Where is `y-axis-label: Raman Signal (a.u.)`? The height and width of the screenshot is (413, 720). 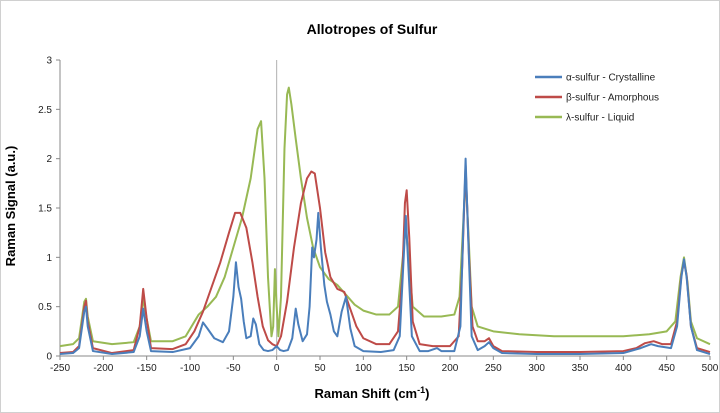 y-axis-label: Raman Signal (a.u.) is located at coordinates (10, 206).